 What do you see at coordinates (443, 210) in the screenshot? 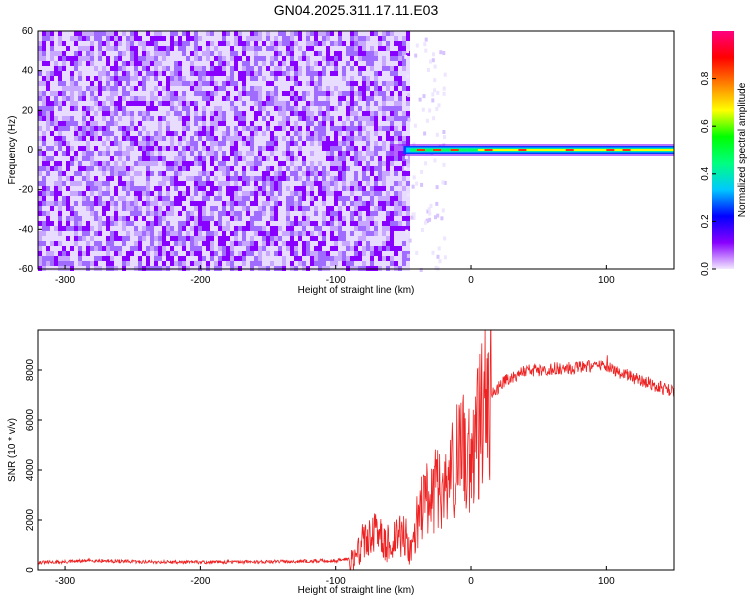
I see `speckle-cell` at bounding box center [443, 210].